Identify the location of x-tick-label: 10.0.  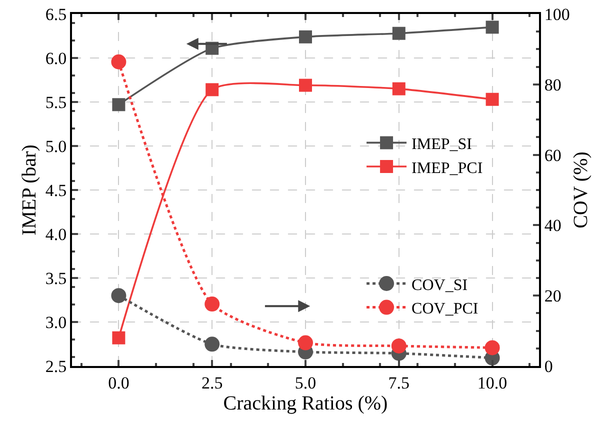
(492, 382).